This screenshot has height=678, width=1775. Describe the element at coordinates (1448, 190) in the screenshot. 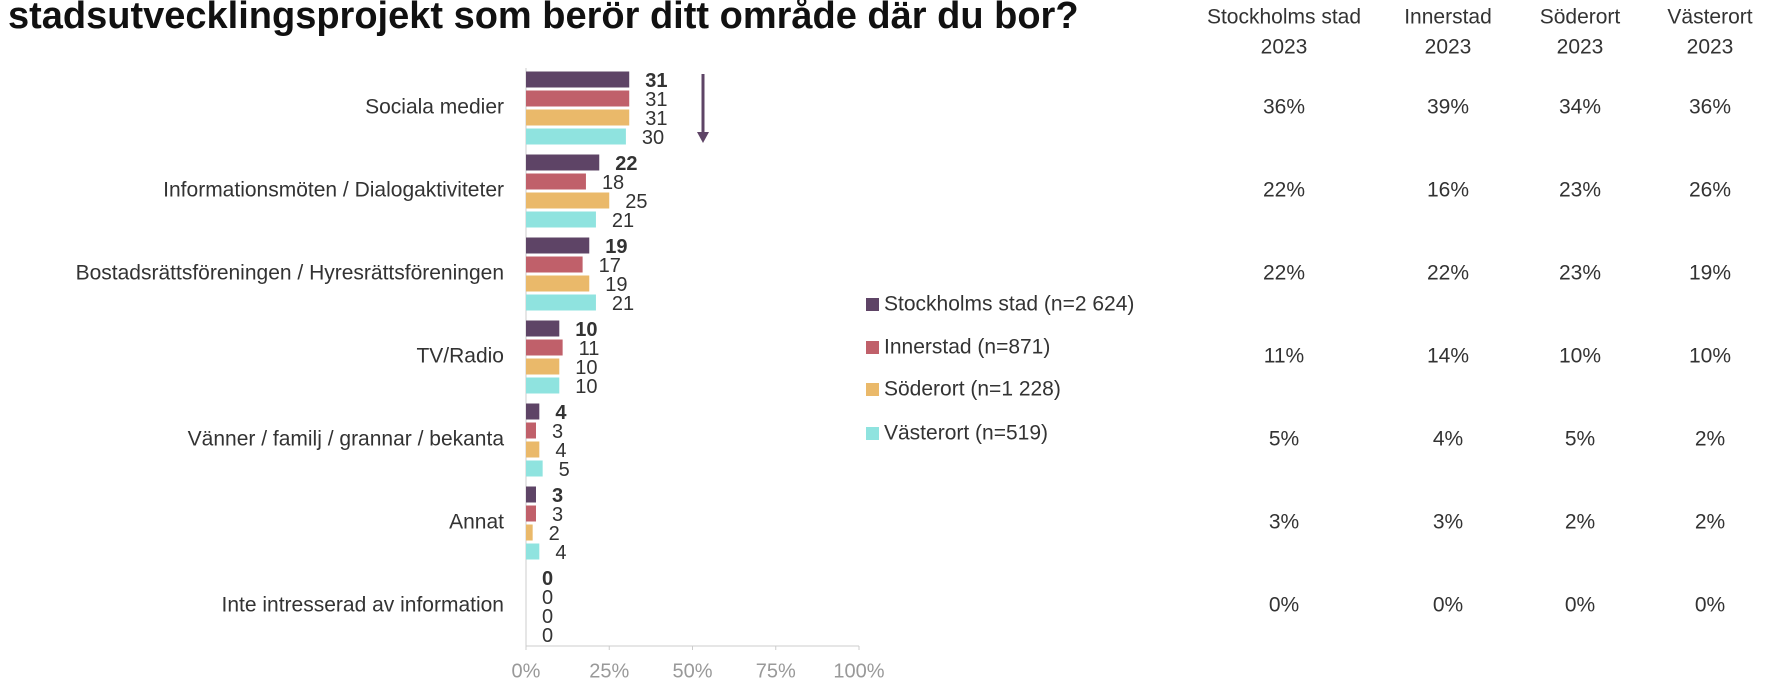

I see `table-cell: 16%` at that location.